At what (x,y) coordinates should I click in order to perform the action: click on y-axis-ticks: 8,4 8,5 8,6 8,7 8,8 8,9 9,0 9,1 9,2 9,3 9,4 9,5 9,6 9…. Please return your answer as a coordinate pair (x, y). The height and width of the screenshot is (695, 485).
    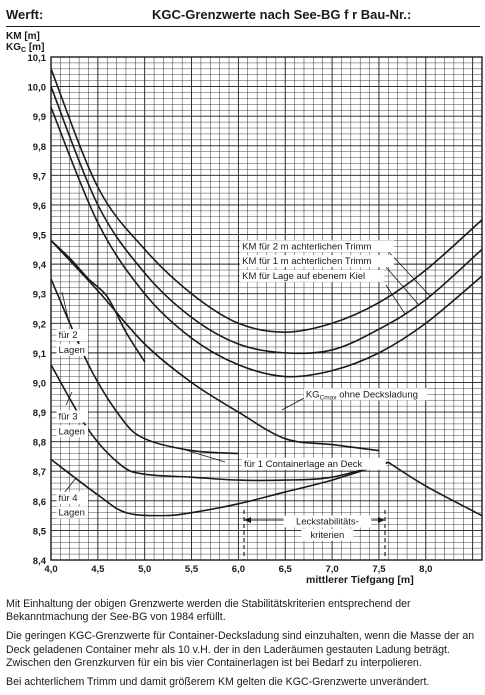
    Looking at the image, I should click on (37, 310).